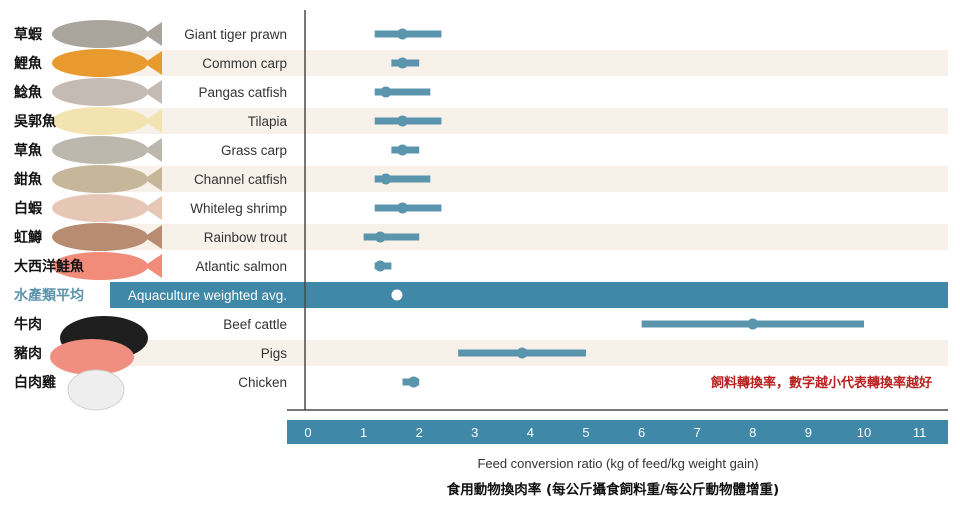 This screenshot has height=506, width=960. What do you see at coordinates (242, 92) in the screenshot?
I see `category-label: Pangas catfish` at bounding box center [242, 92].